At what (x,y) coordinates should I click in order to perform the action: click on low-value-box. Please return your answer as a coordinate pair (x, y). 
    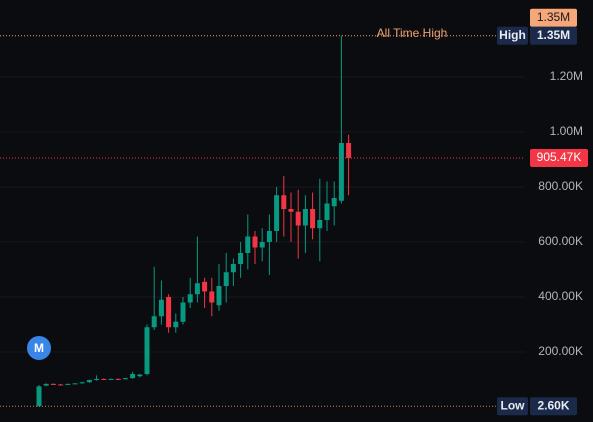
    Looking at the image, I should click on (553, 406).